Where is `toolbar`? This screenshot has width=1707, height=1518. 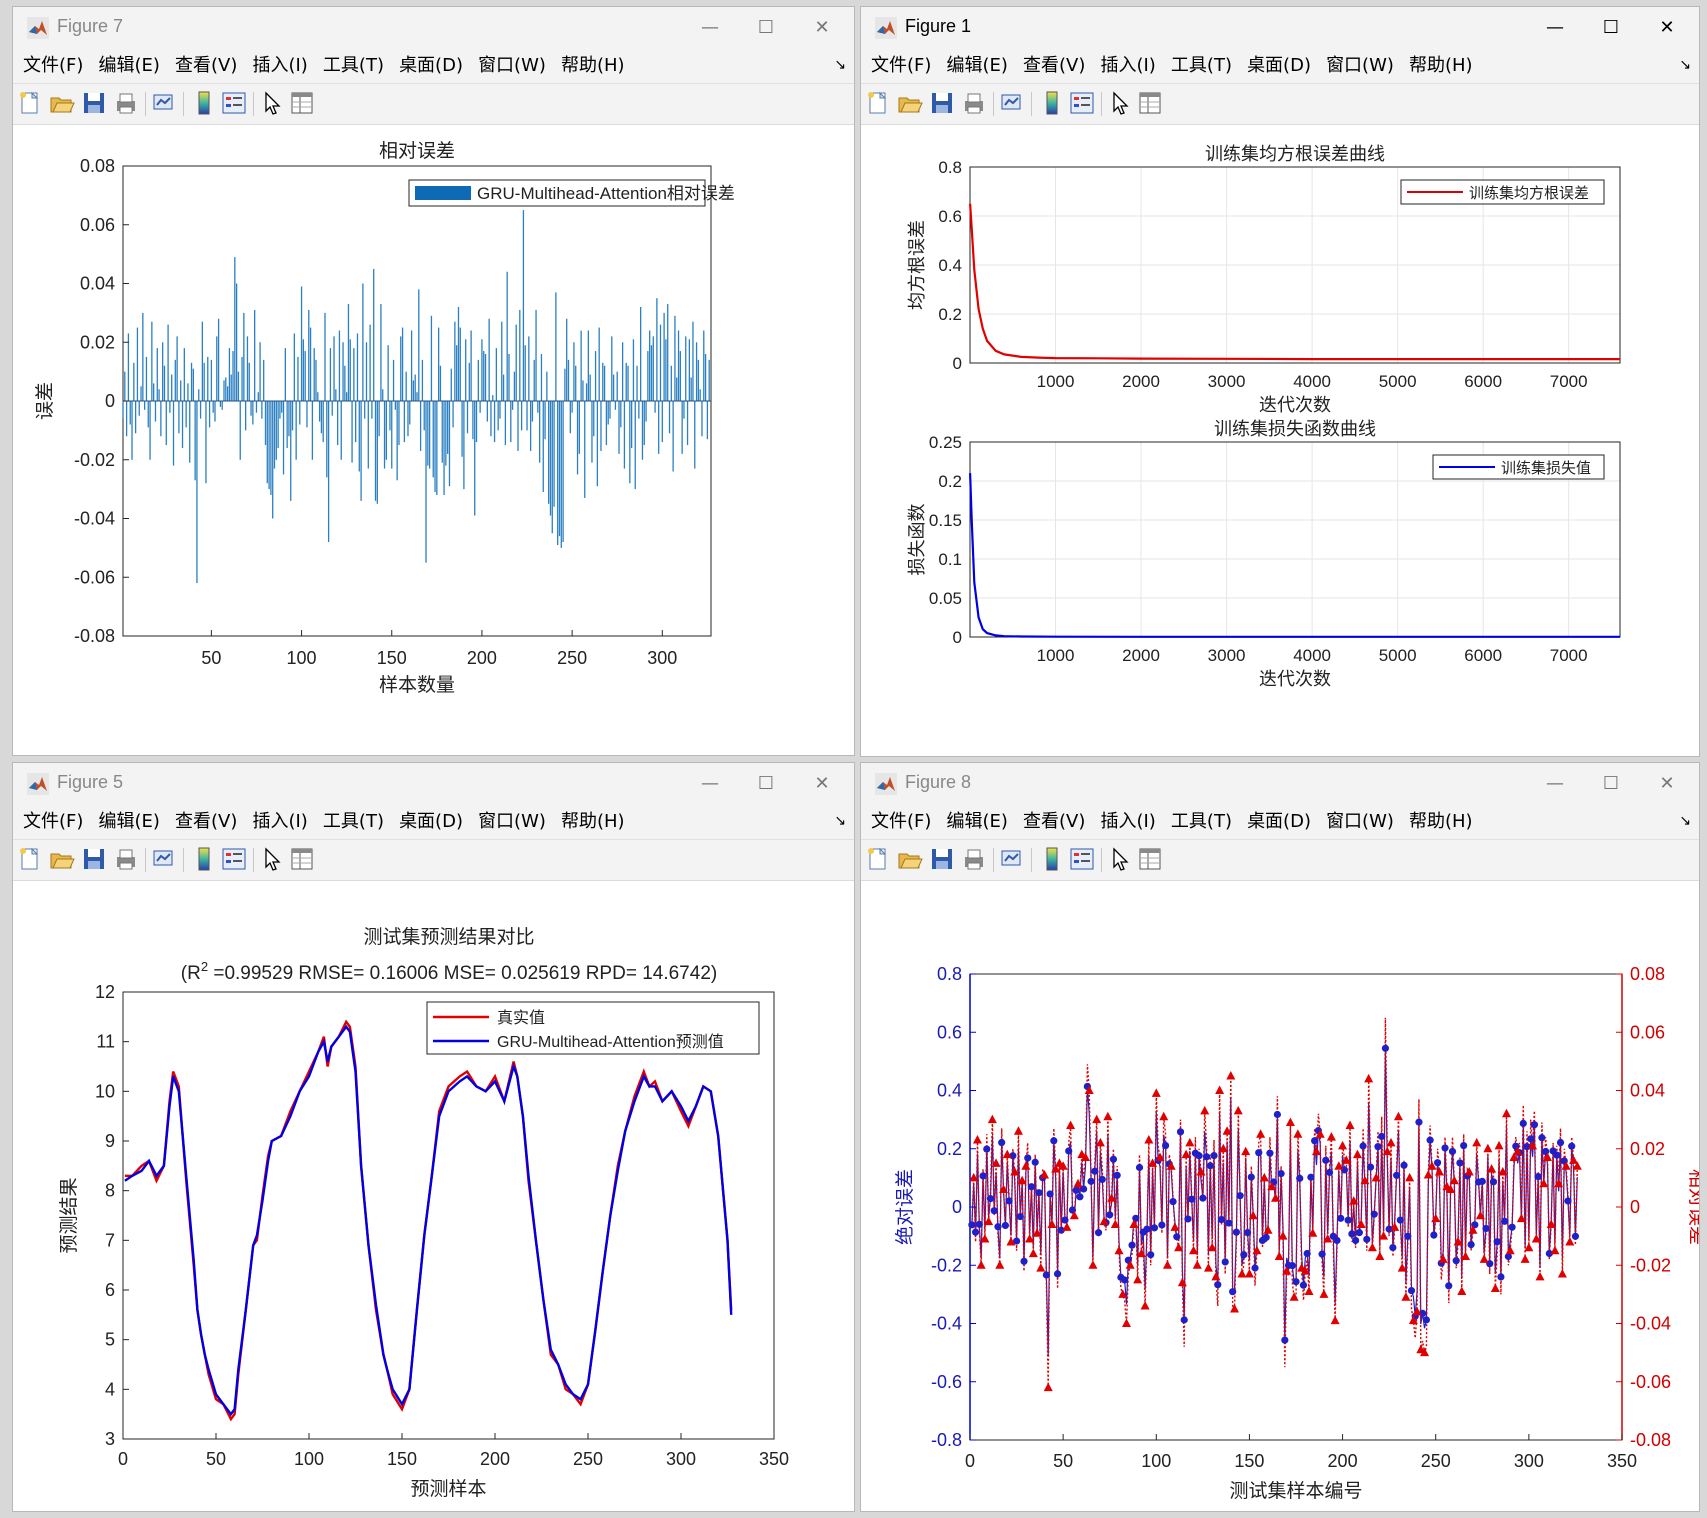
toolbar is located at coordinates (1280, 860).